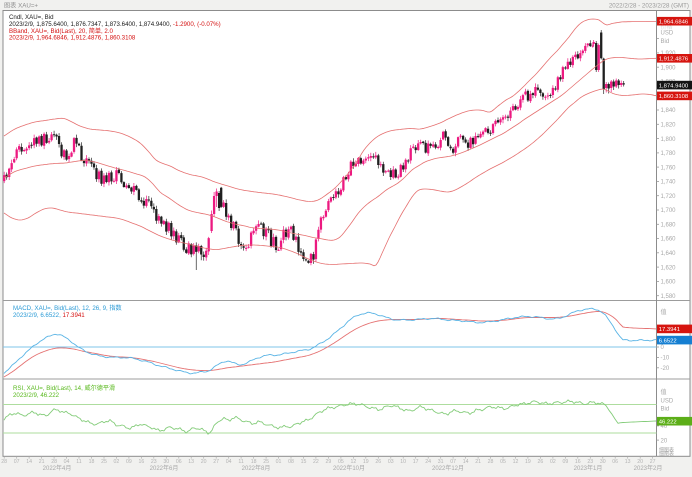  Describe the element at coordinates (61, 31) in the screenshot. I see `svg-text:BBand, XAU=, Bid(Last), 20, 简单: BBand, XAU=, Bid(Last), 20, 简单, 2.0` at that location.